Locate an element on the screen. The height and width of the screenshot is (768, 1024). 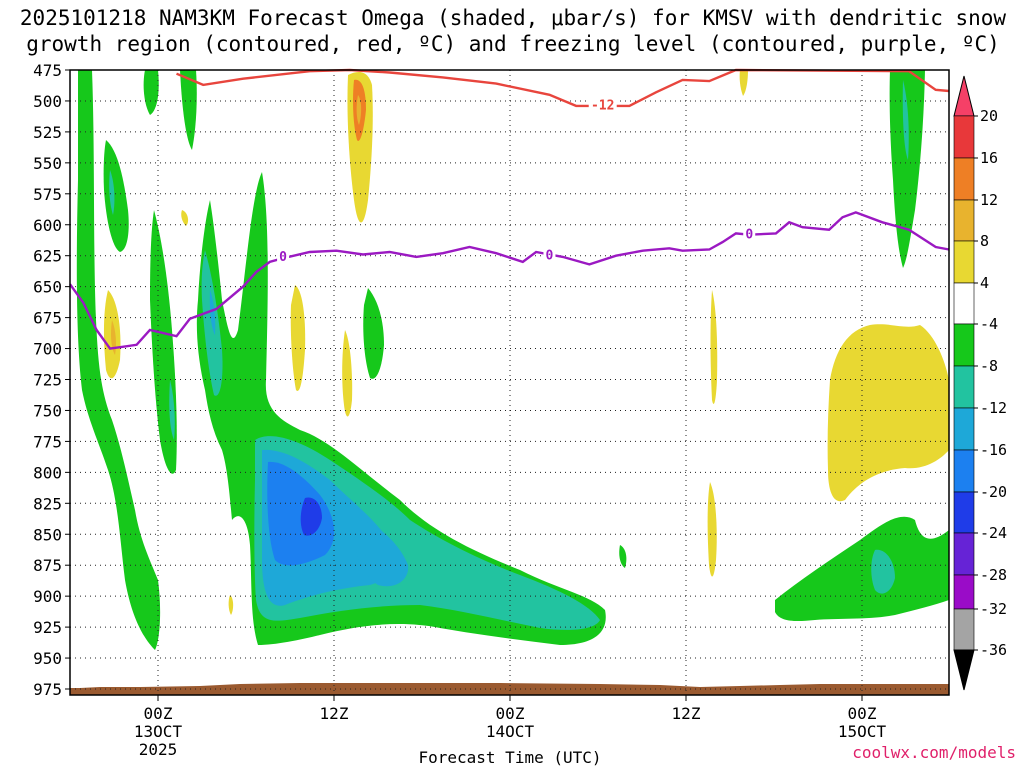
y-tick-label: 650 is located at coordinates (47, 287).